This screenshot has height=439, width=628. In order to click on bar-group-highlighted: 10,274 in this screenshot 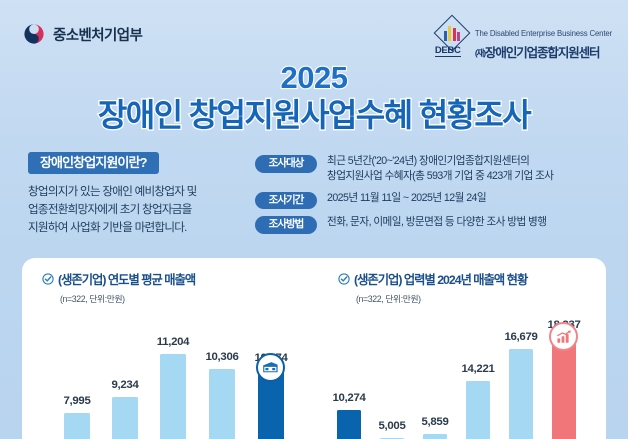, I will do `click(349, 415)`.